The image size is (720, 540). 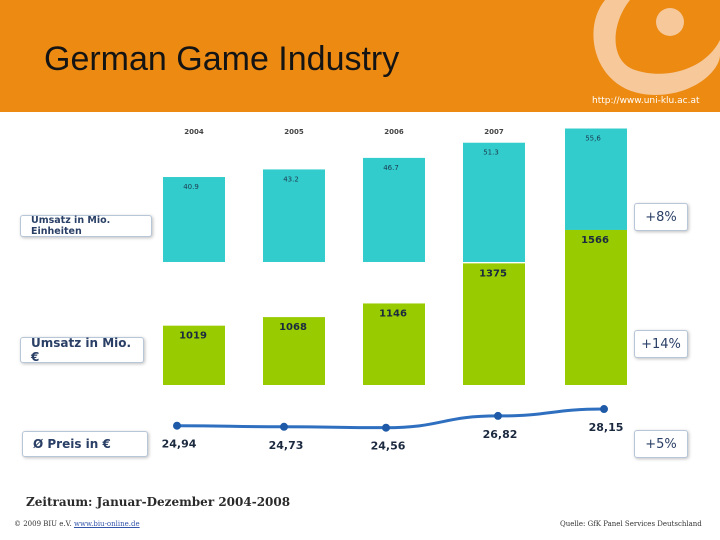 What do you see at coordinates (193, 336) in the screenshot?
I see `revenue-value-2004: 1019` at bounding box center [193, 336].